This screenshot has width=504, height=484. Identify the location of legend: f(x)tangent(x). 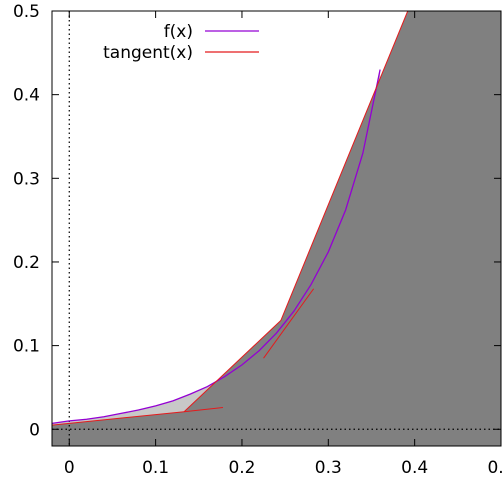
(181, 42).